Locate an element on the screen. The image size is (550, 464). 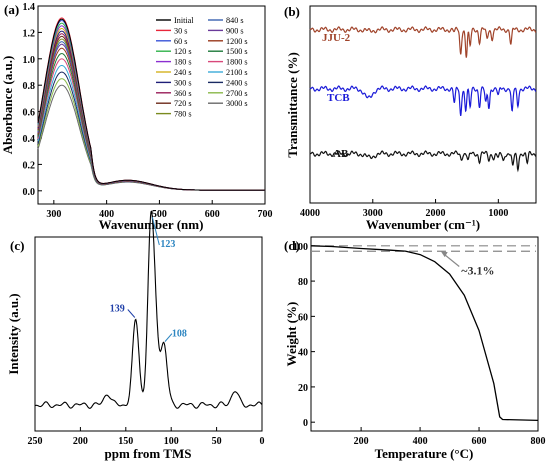
series-label: JJU-2 is located at coordinates (336, 38).